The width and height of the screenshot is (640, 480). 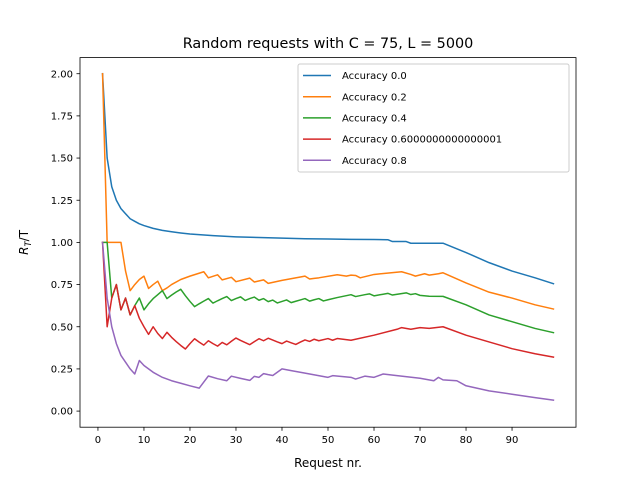 What do you see at coordinates (328, 44) in the screenshot?
I see `chart-title: Random requests with C = 75, L = 5000` at bounding box center [328, 44].